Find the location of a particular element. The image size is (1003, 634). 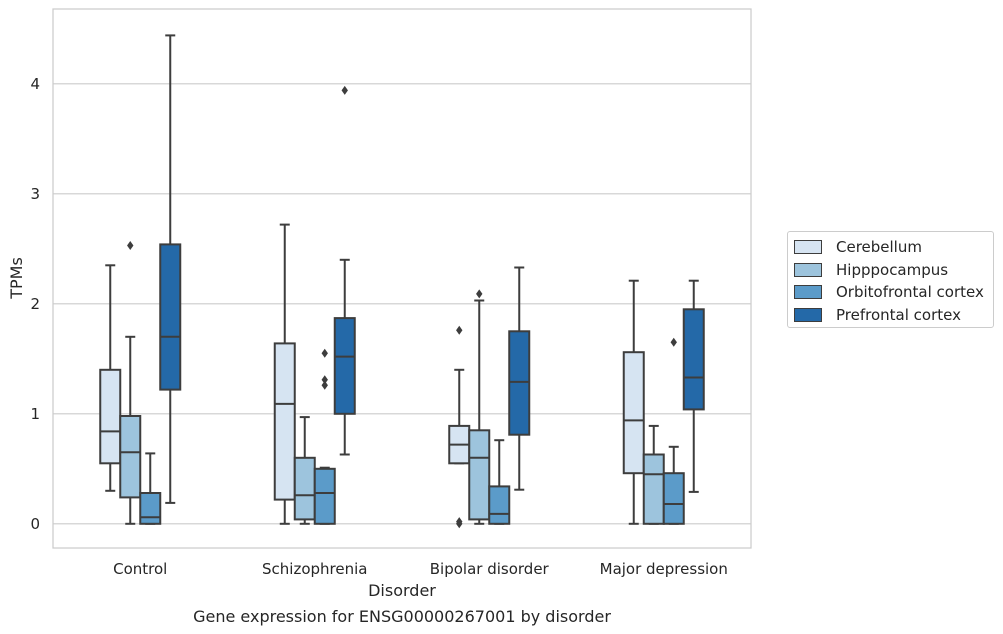

x-axis-label: Disorder is located at coordinates (402, 590).